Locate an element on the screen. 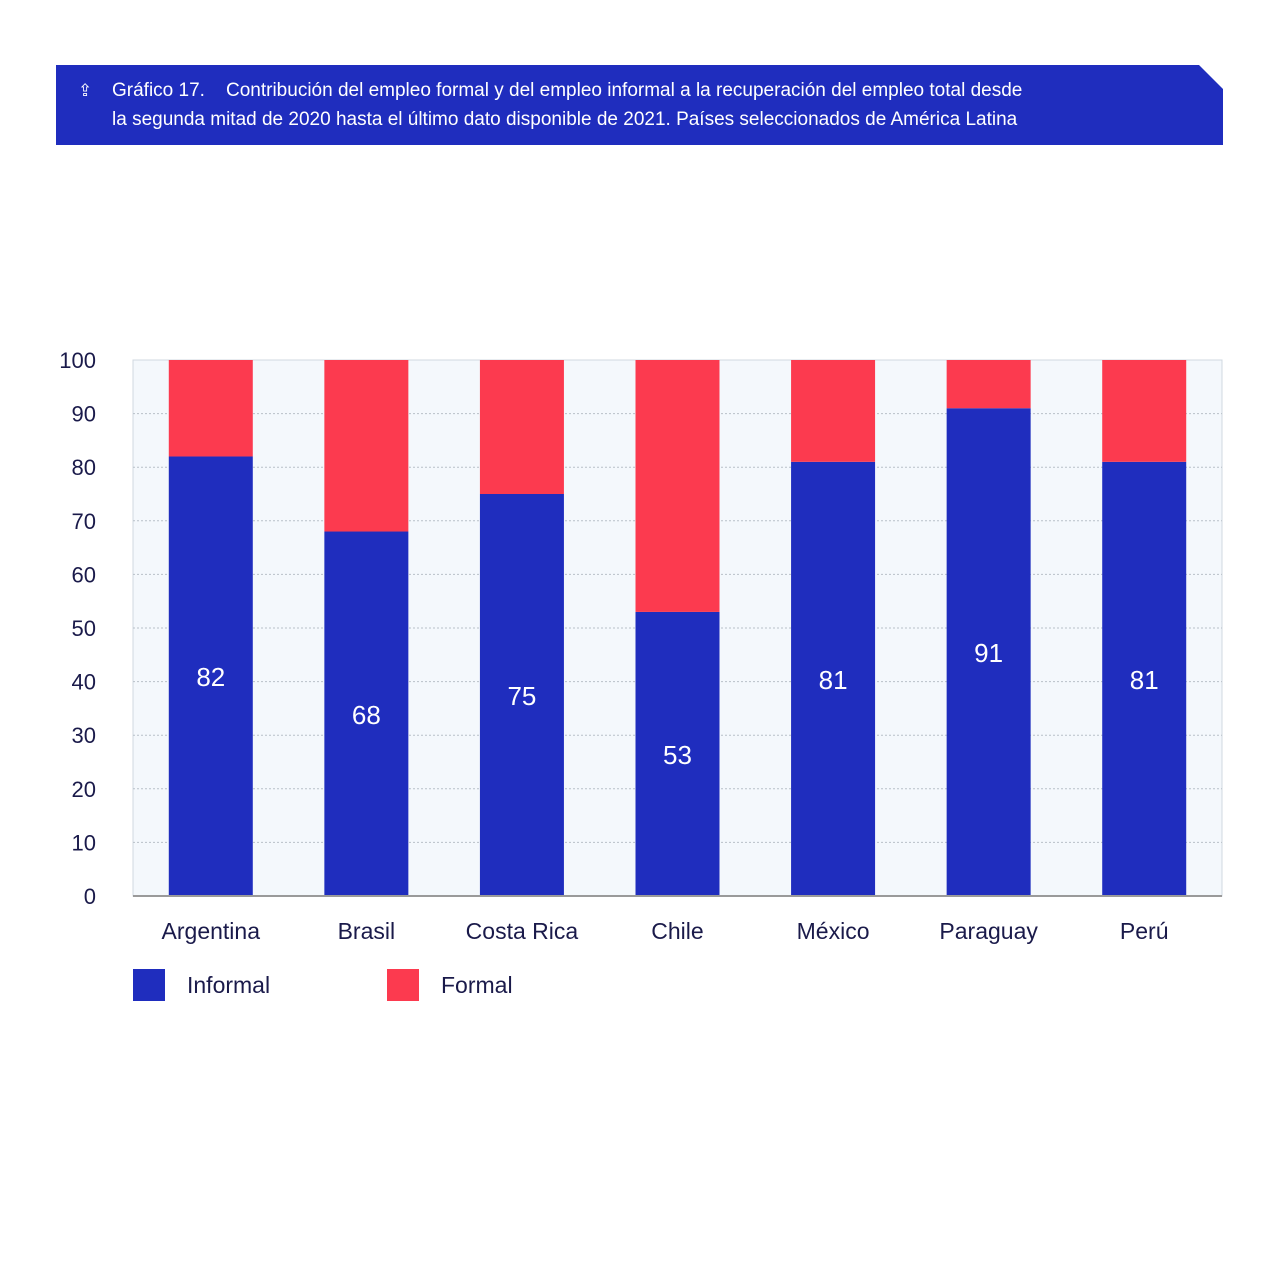 Image resolution: width=1280 pixels, height=1280 pixels. data-label: 91 is located at coordinates (988, 653).